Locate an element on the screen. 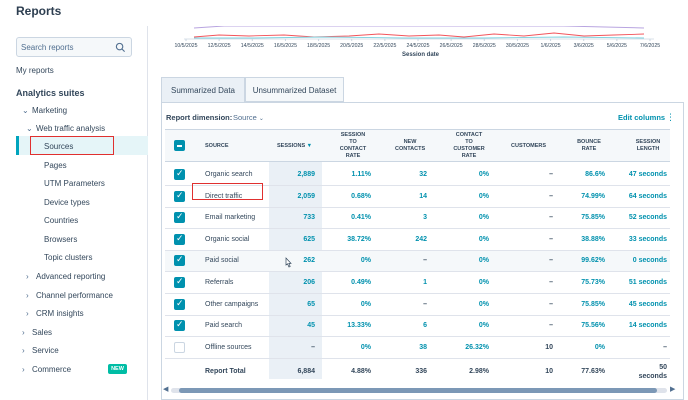  col-header-session-to-contact-rate: SESSION TO CONTACT RATE is located at coordinates (353, 146).